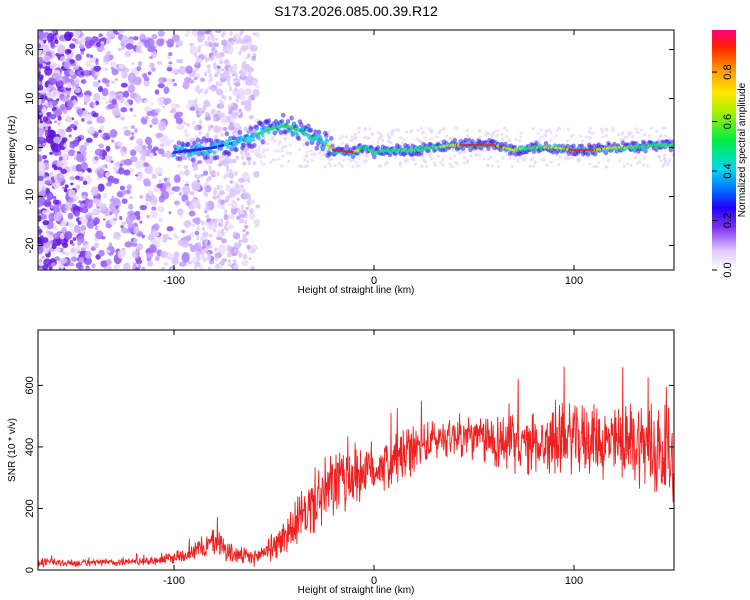  I want to click on spectrogram-y-tick-label: 20, so click(30, 49).